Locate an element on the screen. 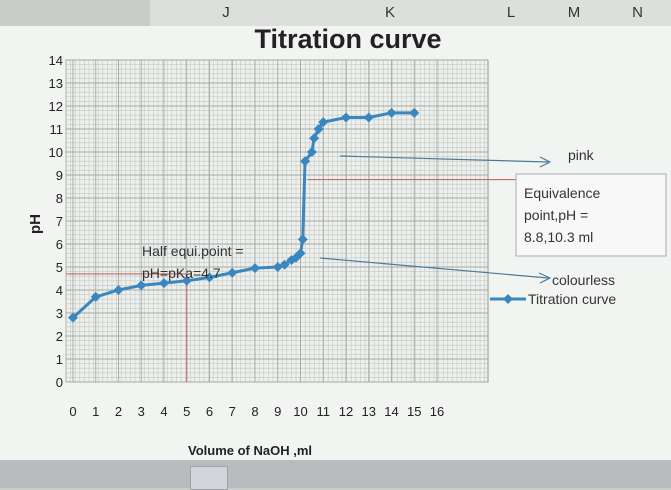 This screenshot has height=490, width=671. pink-pointer-line is located at coordinates (444, 159).